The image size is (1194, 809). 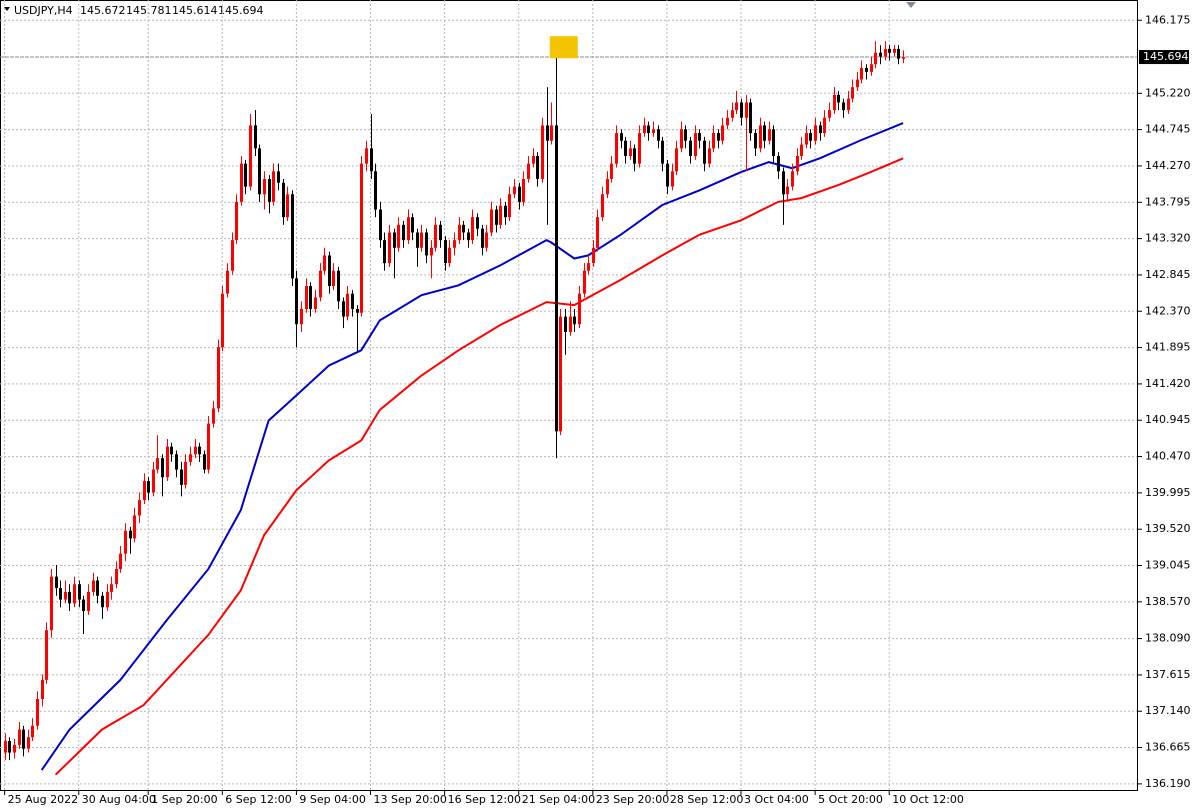 What do you see at coordinates (1168, 783) in the screenshot?
I see `y-tick-label: 136.190` at bounding box center [1168, 783].